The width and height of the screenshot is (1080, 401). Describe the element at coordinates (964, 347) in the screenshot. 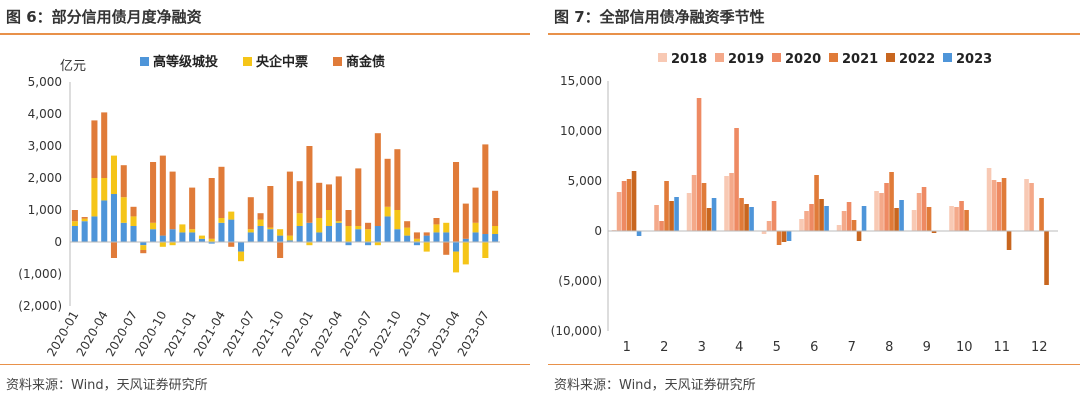

I see `x-tick-label: 10` at that location.